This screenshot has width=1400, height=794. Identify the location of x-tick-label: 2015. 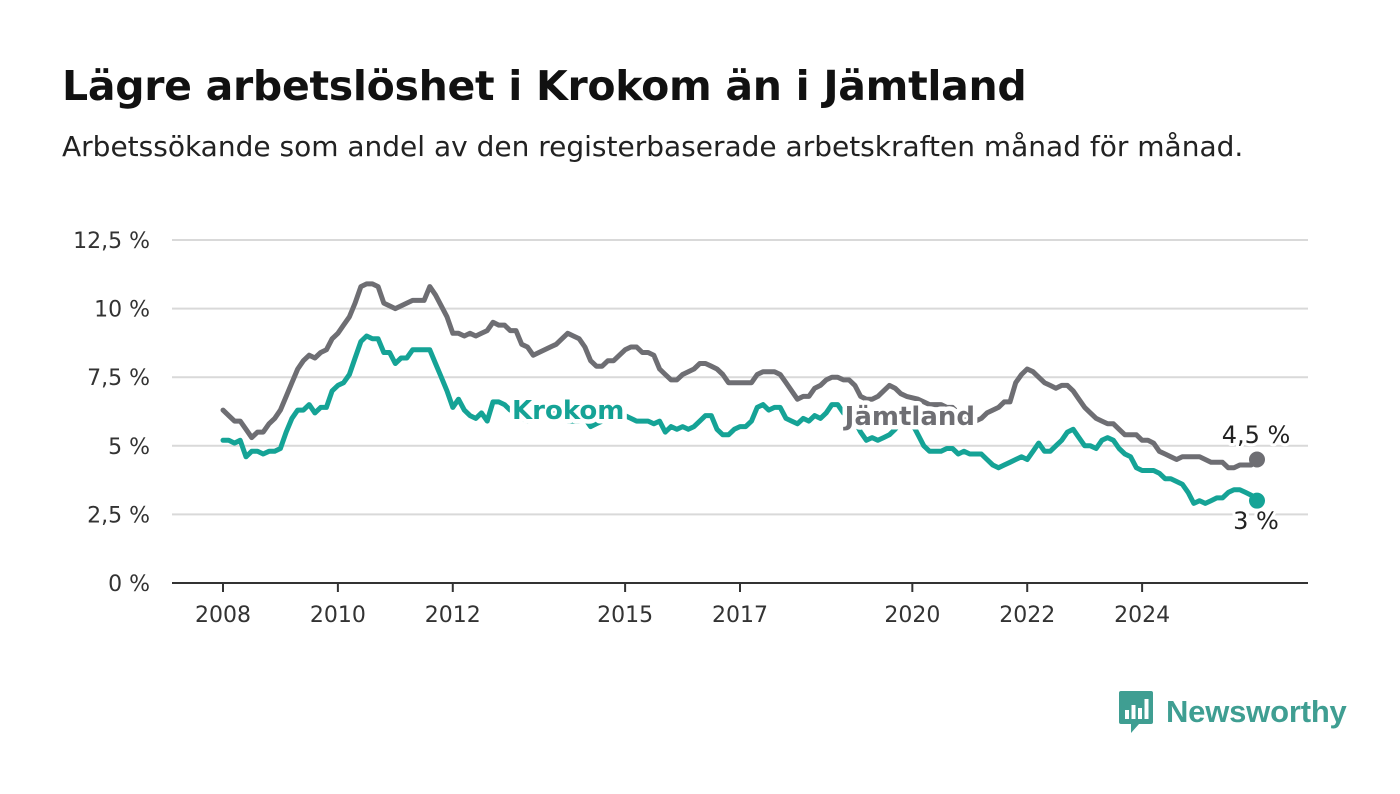
(625, 615).